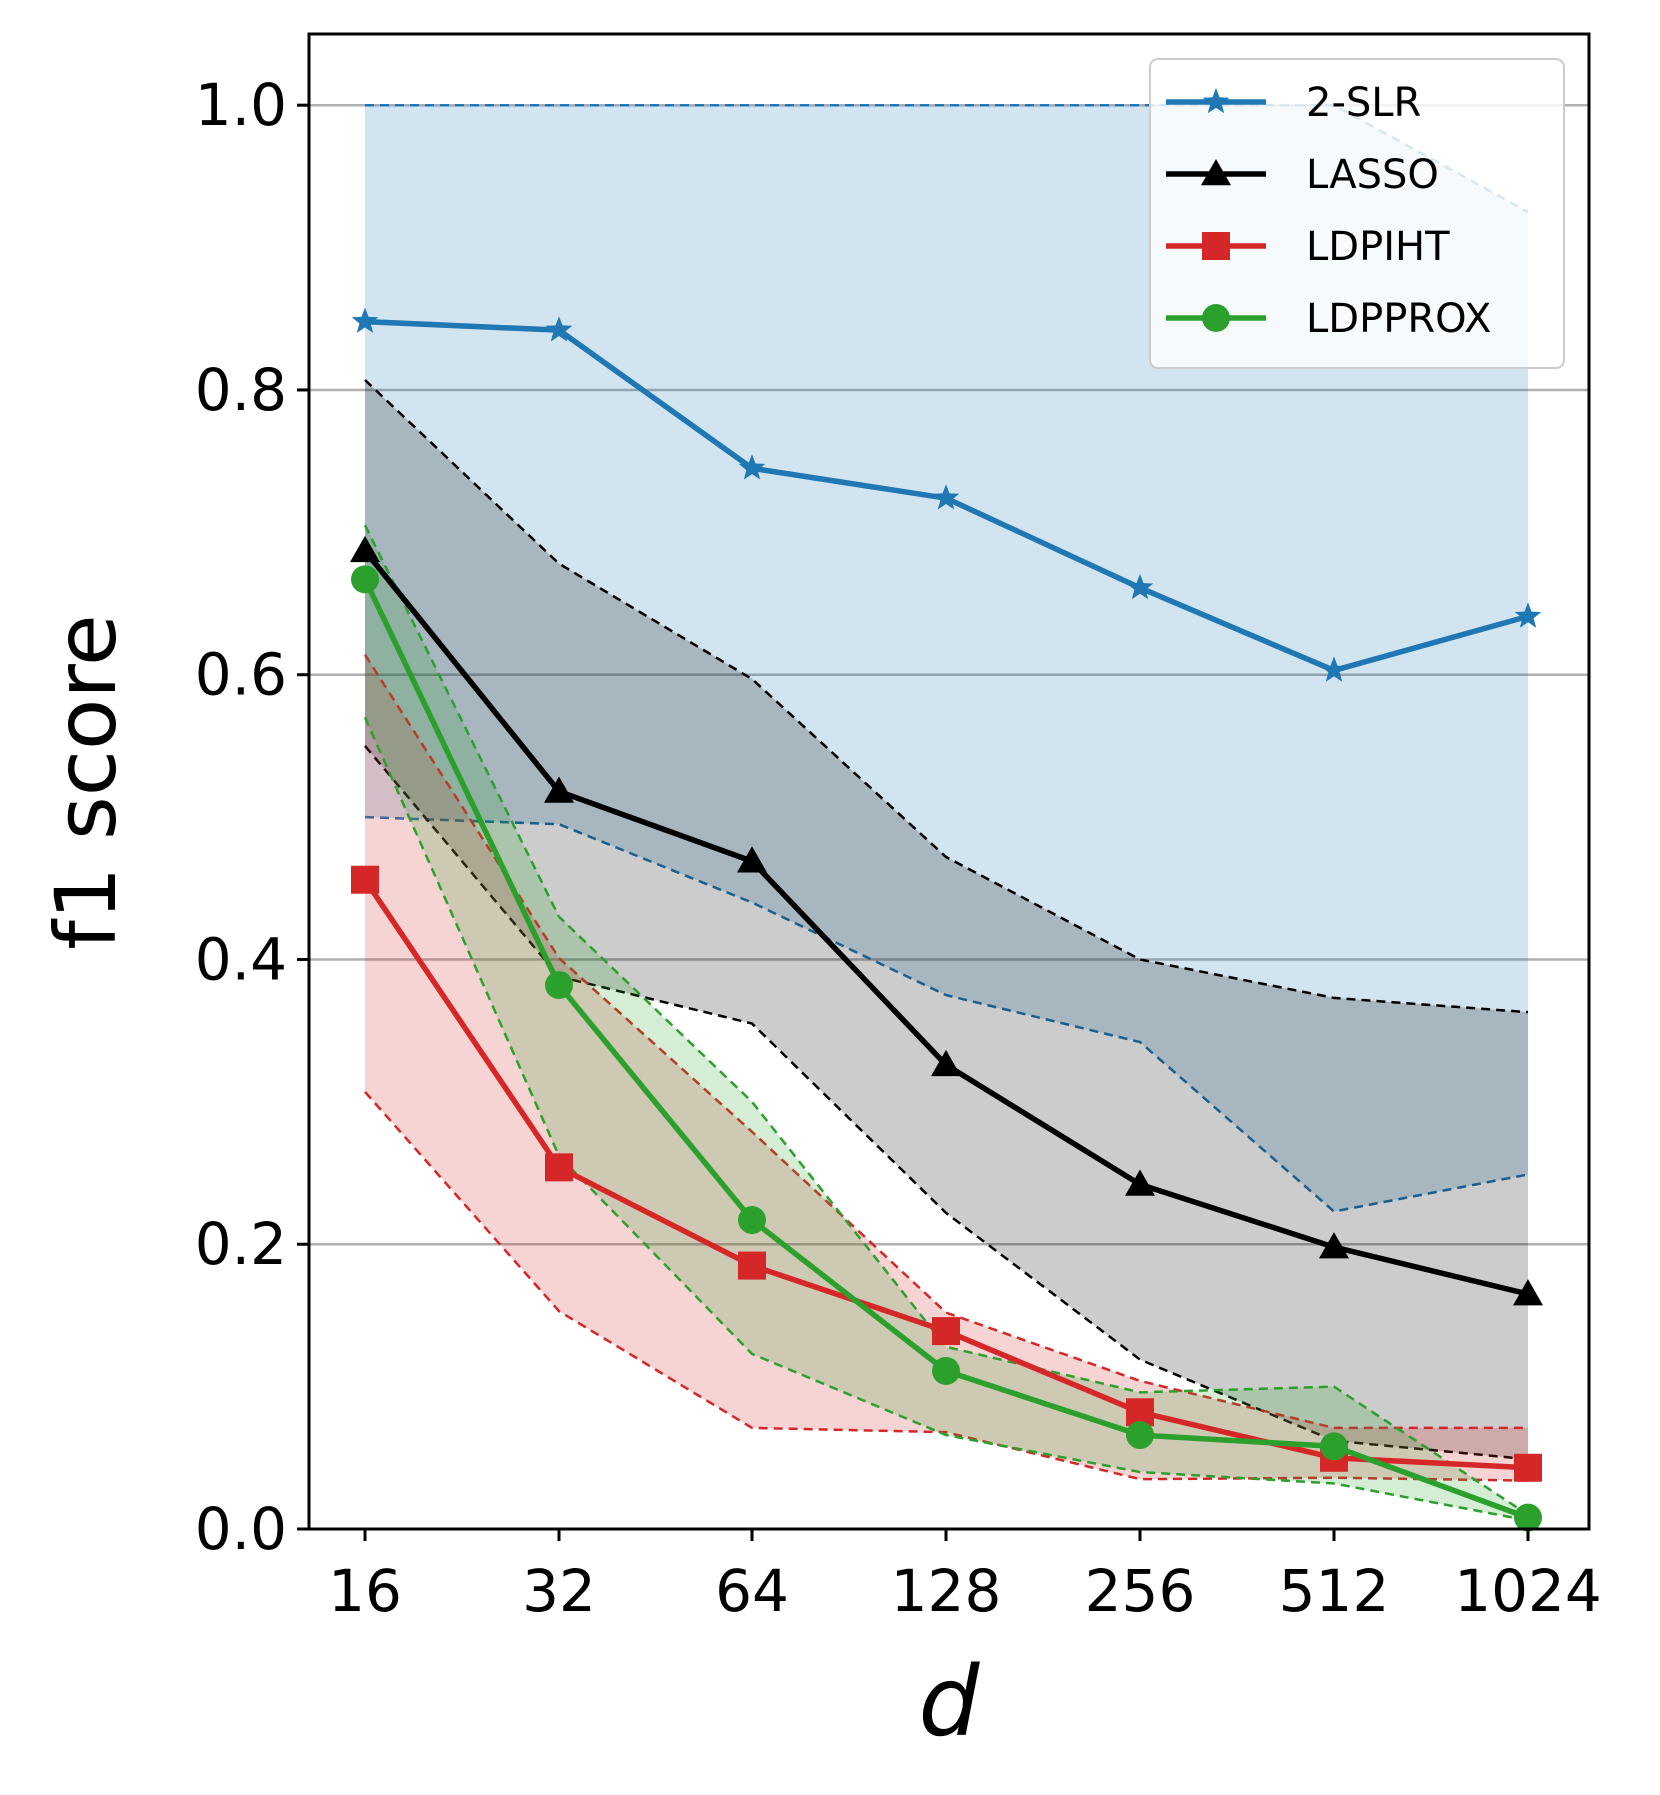 This screenshot has height=1795, width=1660. I want to click on x-tick-label-128: 128, so click(946, 1591).